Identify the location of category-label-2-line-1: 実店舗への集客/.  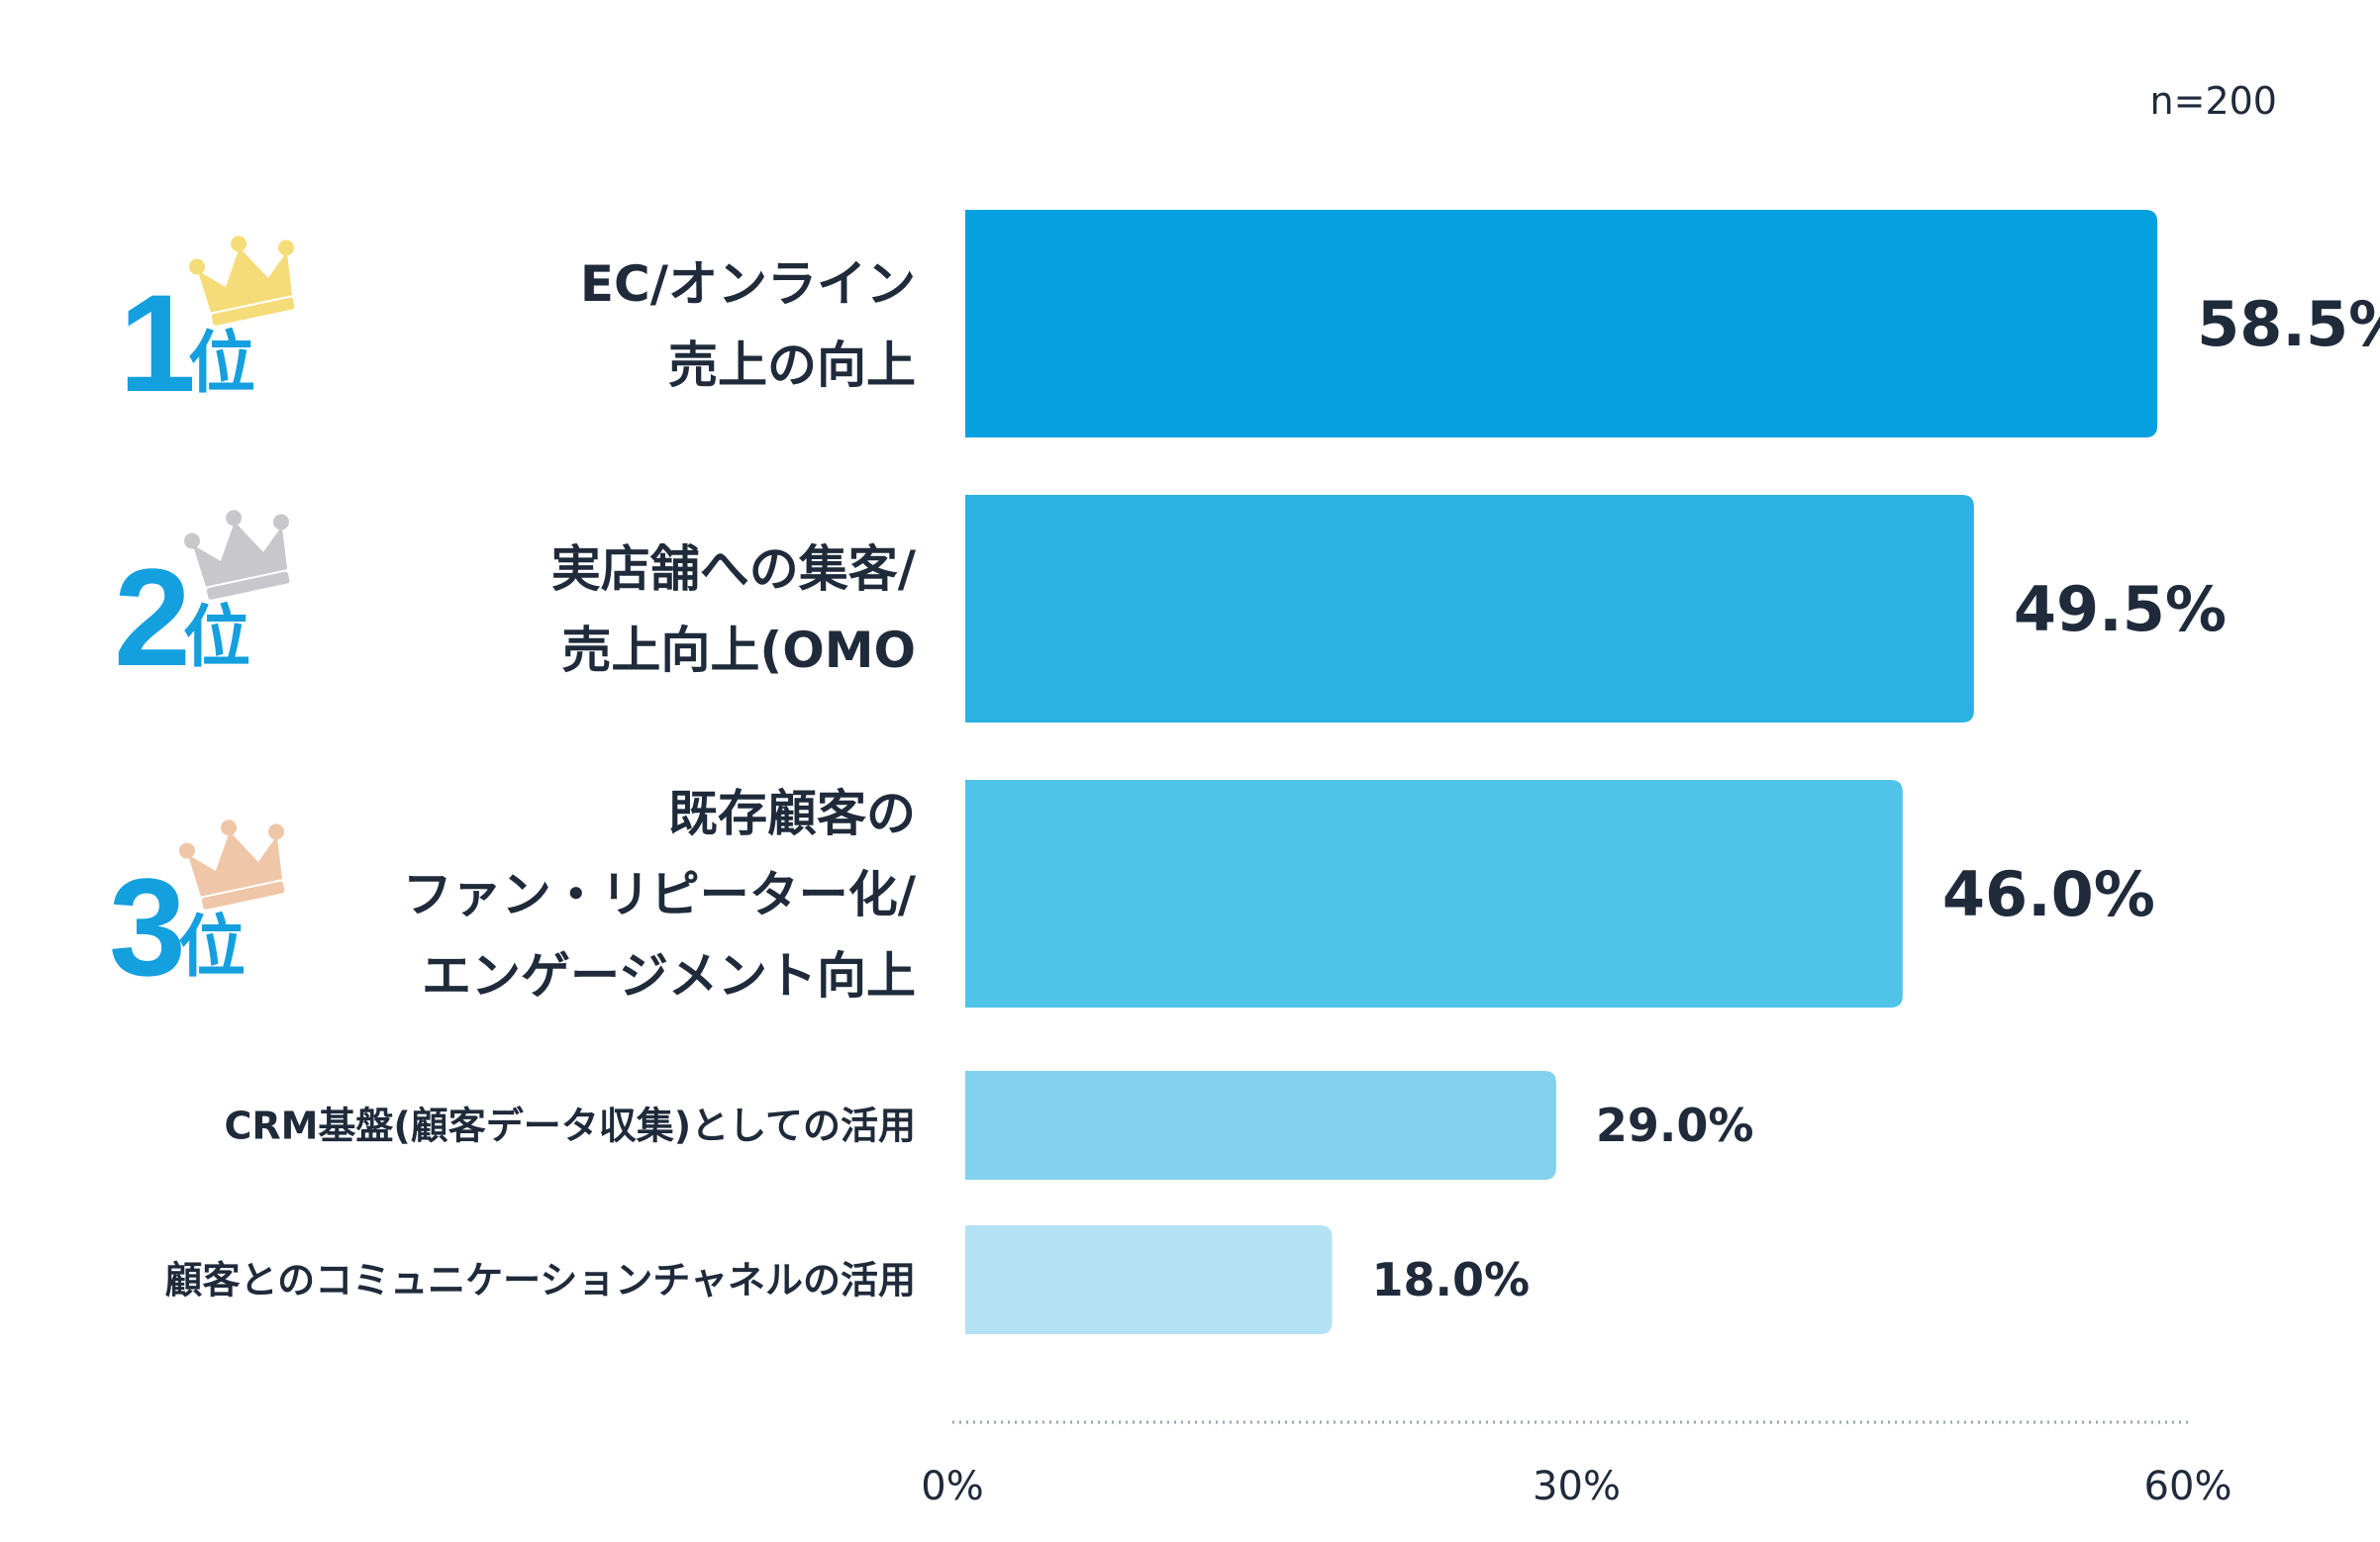
(734, 569).